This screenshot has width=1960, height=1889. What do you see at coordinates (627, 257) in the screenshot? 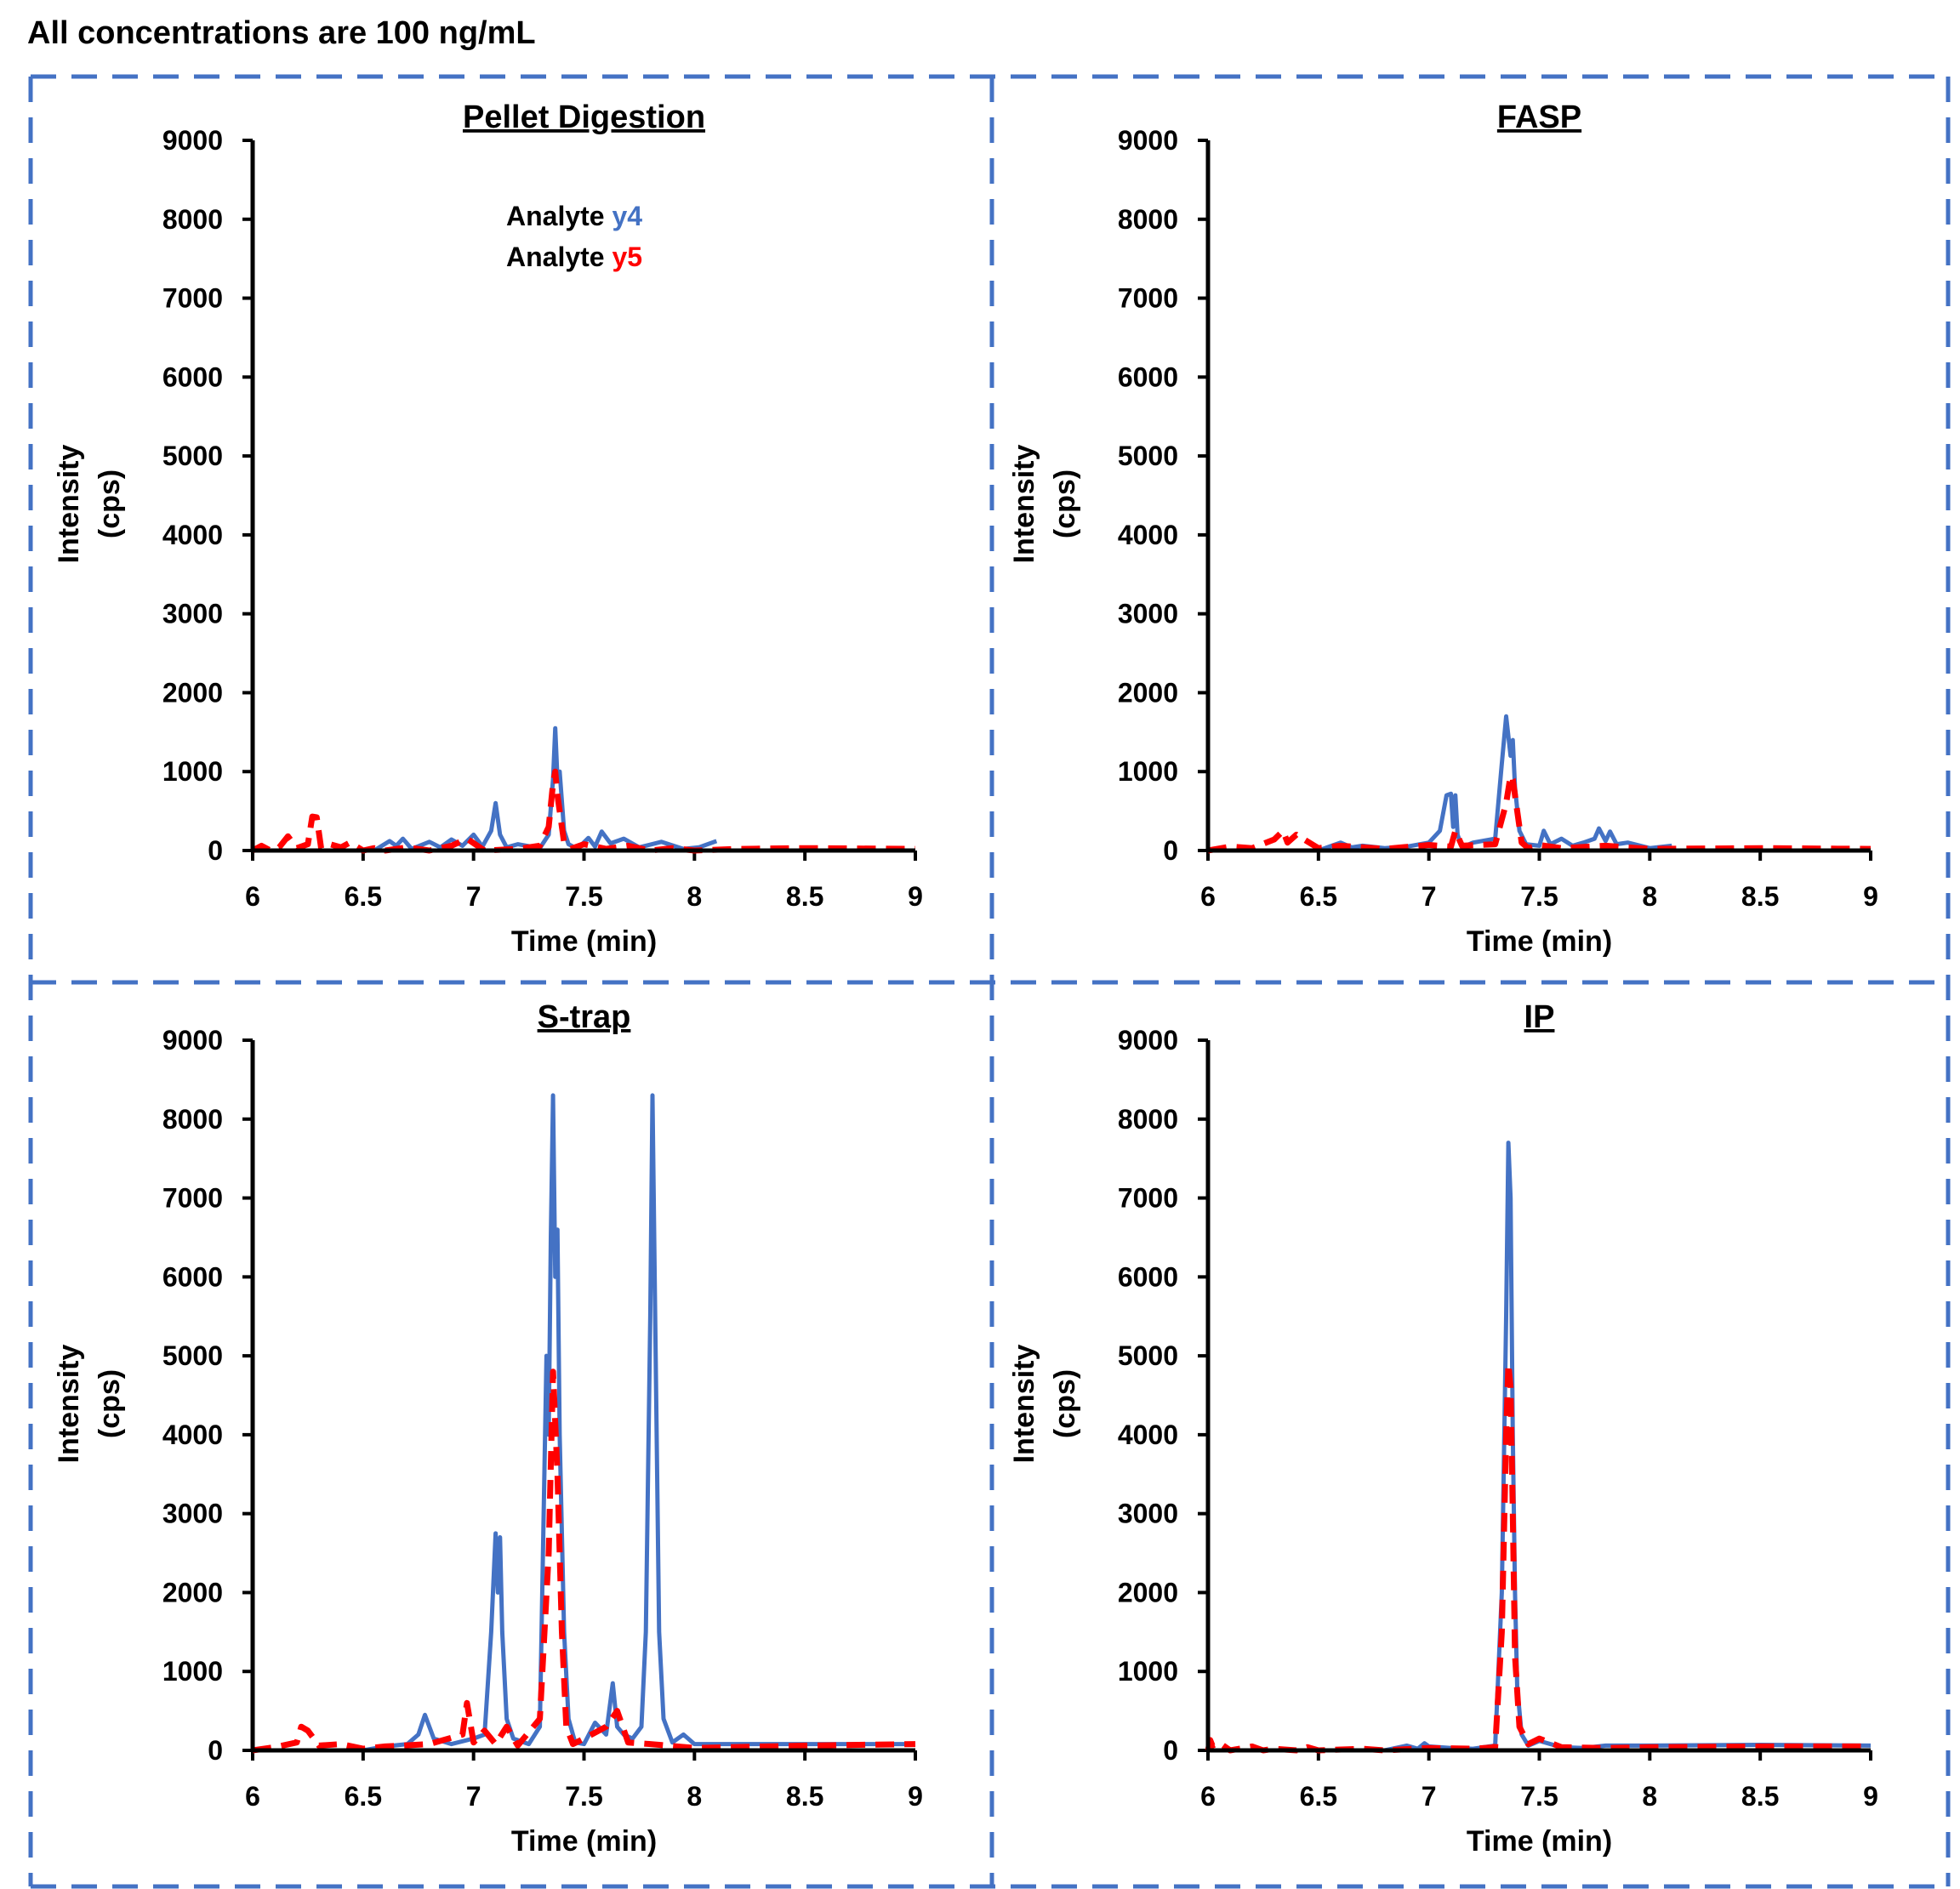
I see `legend-label-y5: y5` at bounding box center [627, 257].